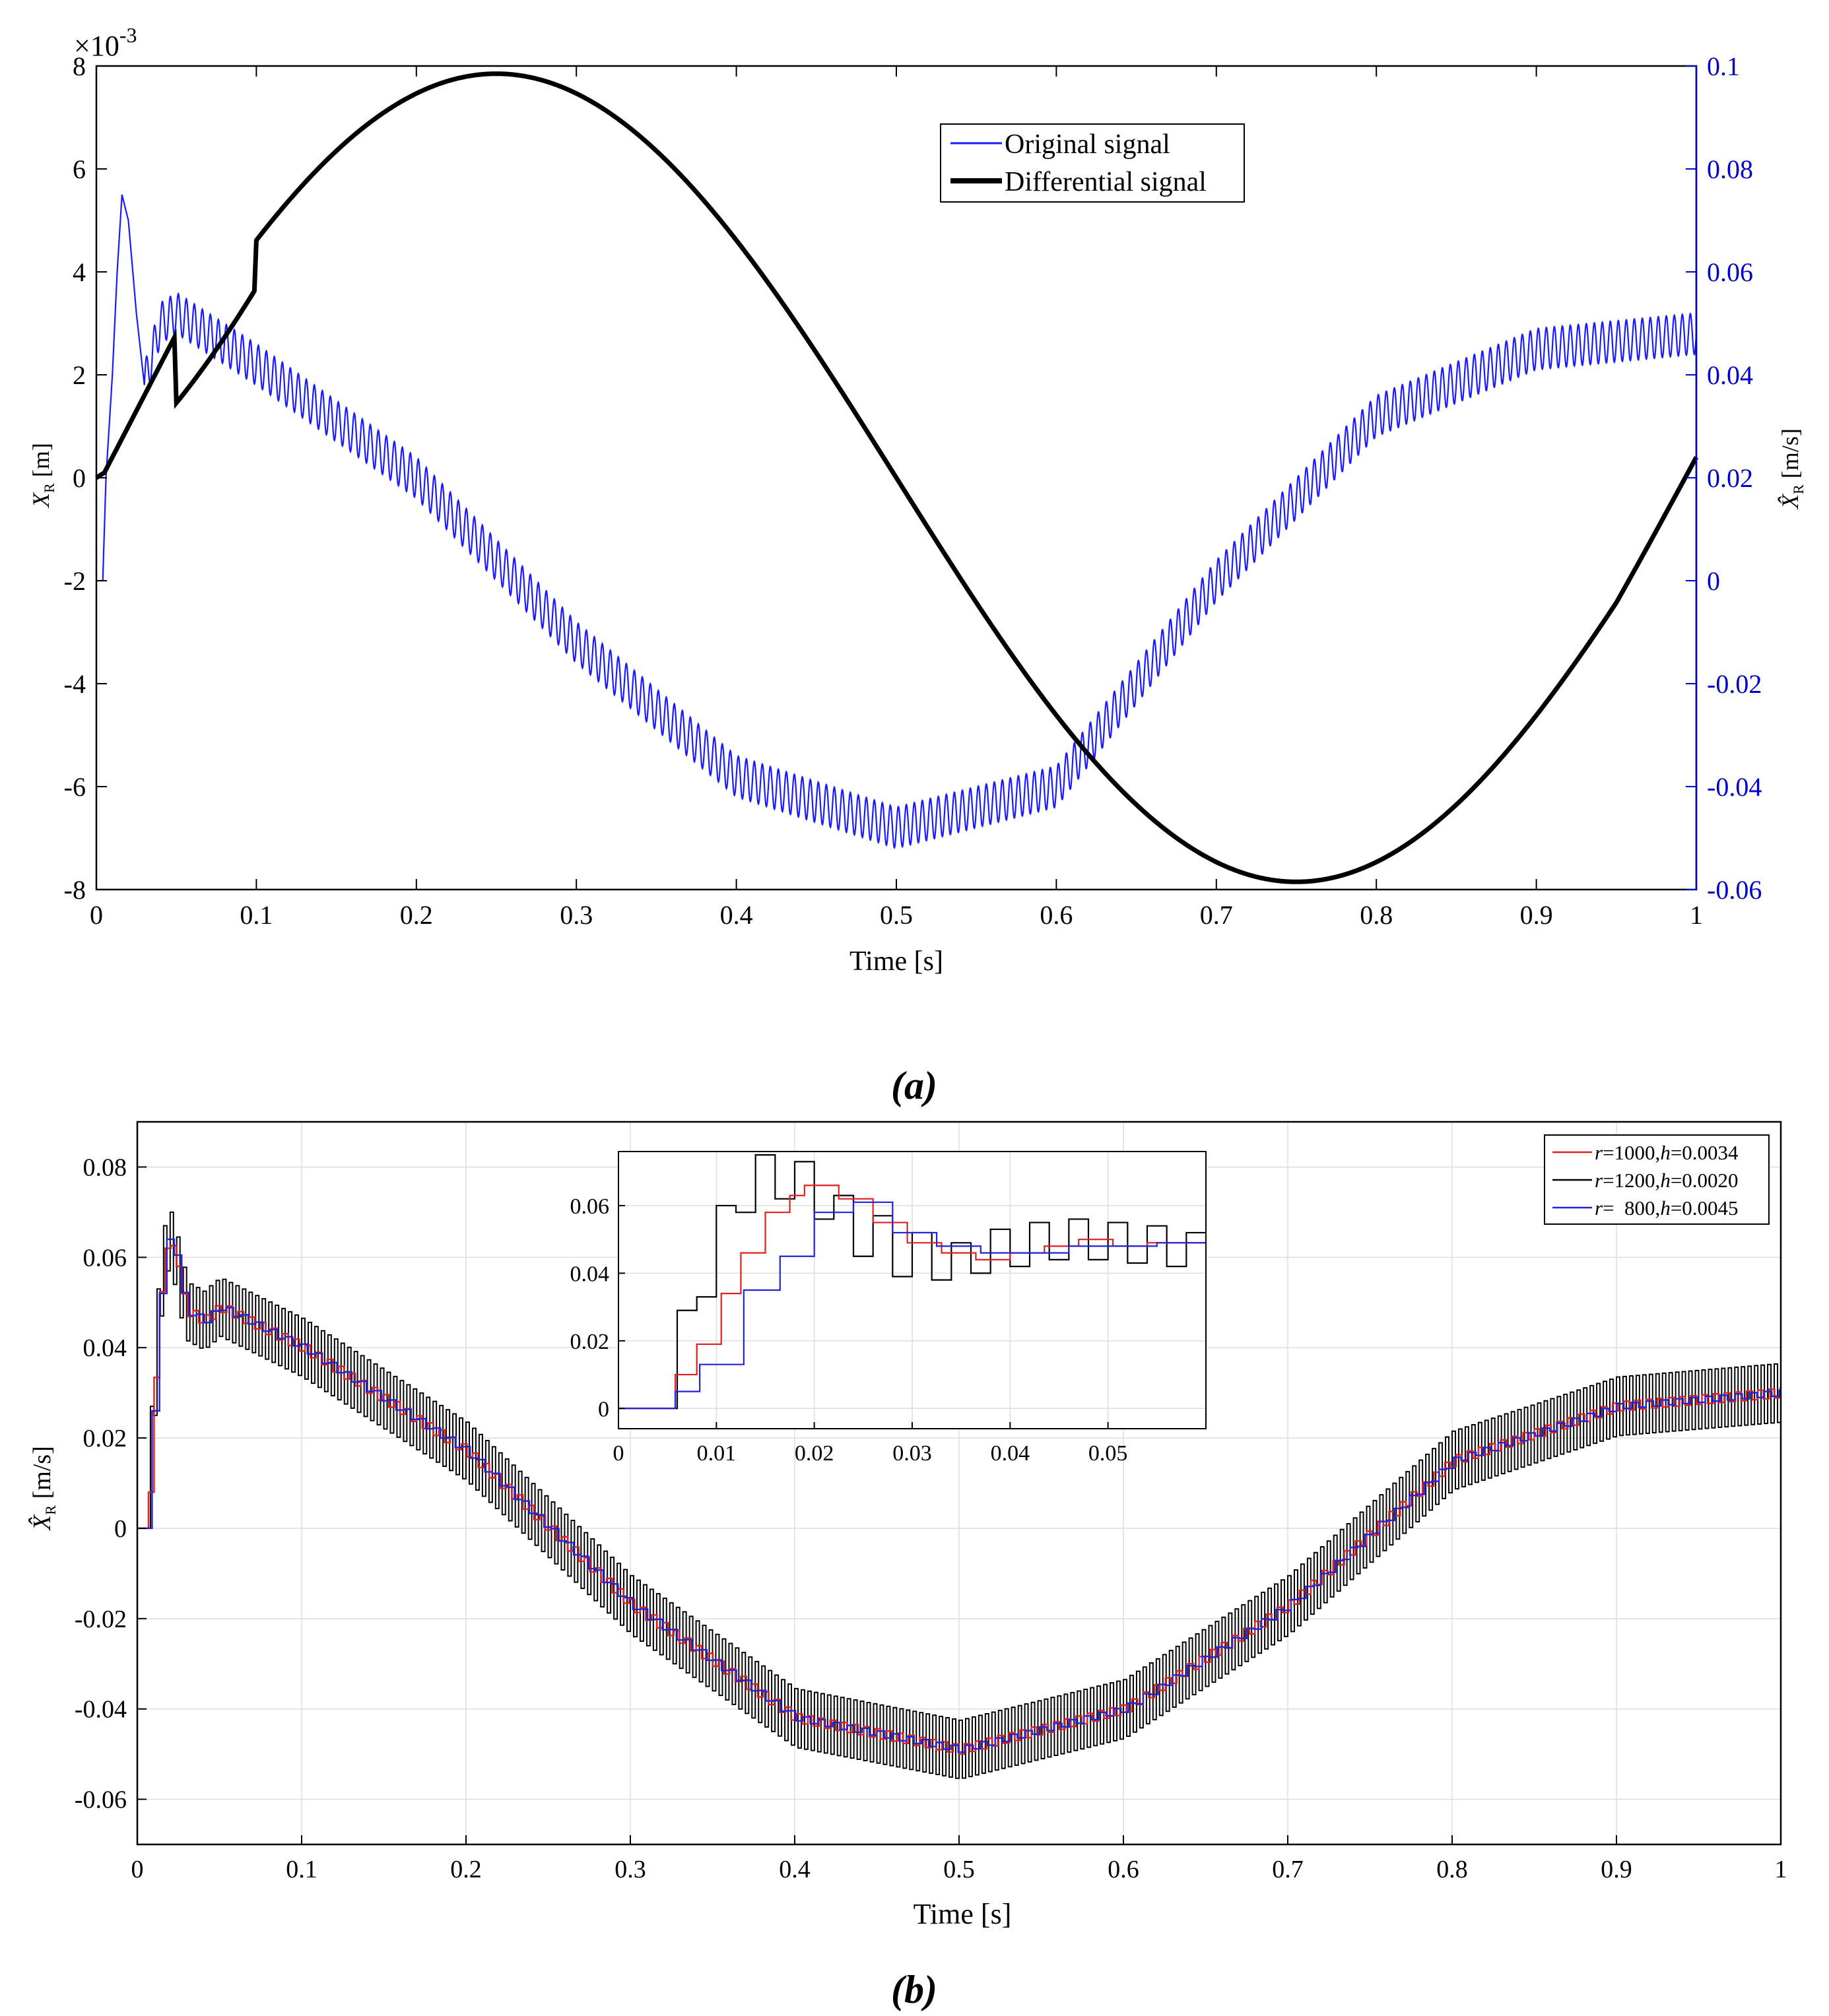 The width and height of the screenshot is (1829, 2016). I want to click on chart-b-x-tick-label: 1, so click(1781, 1870).